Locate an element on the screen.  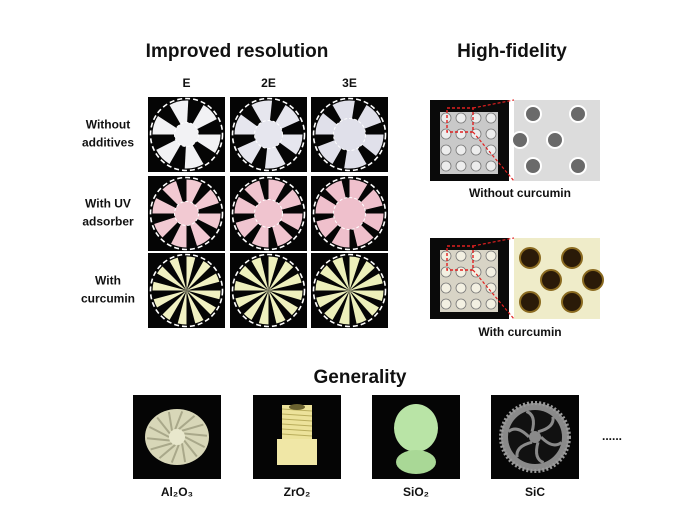
section-title: Improved resolution is located at coordinates (237, 51).